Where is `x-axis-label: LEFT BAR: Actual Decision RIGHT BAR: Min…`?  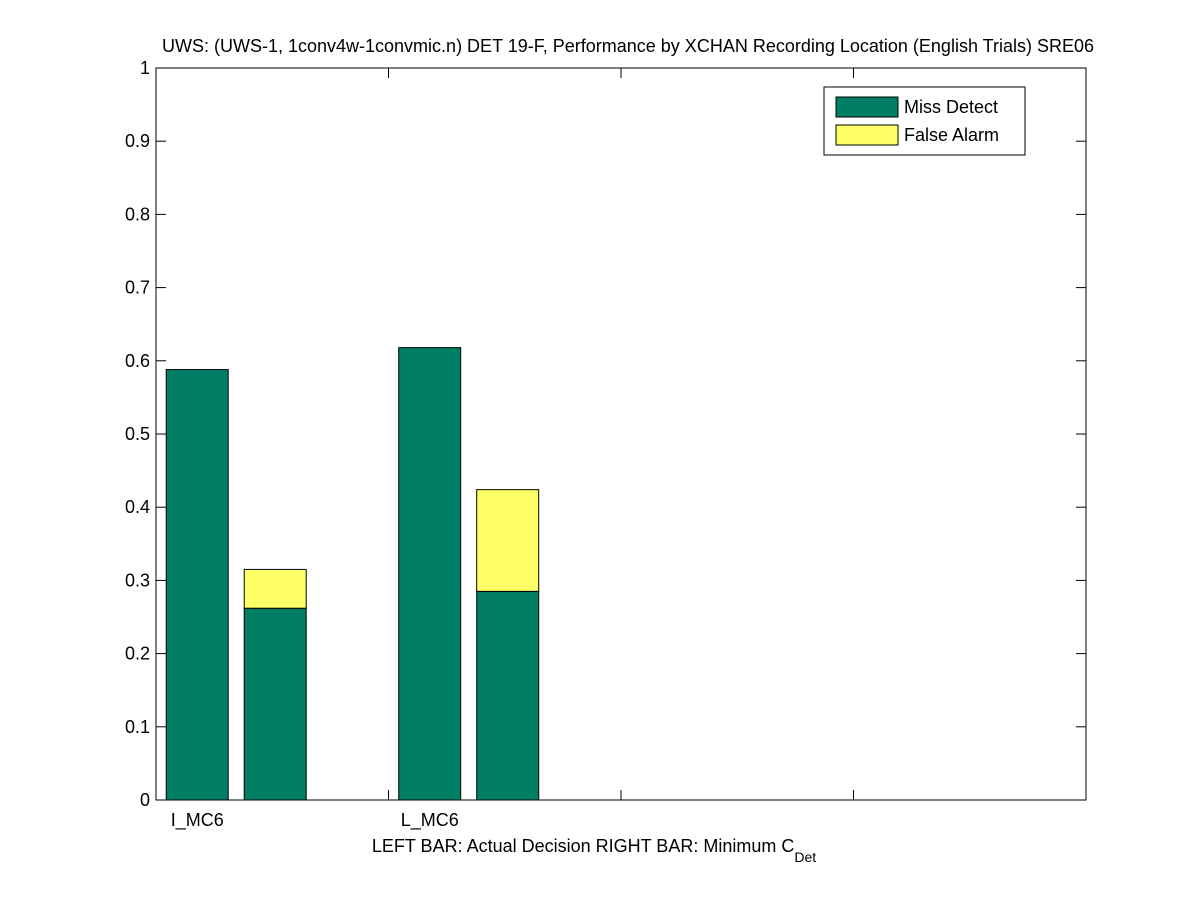 x-axis-label: LEFT BAR: Actual Decision RIGHT BAR: Min… is located at coordinates (594, 850).